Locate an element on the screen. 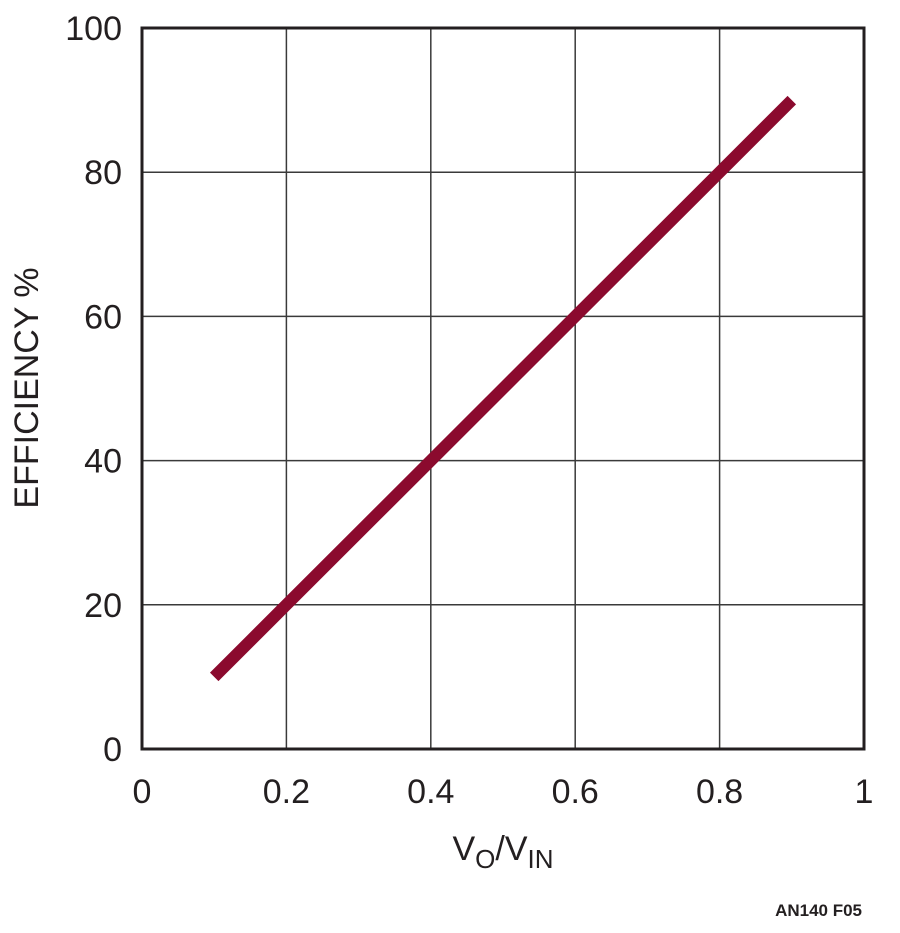 Image resolution: width=900 pixels, height=933 pixels. x-tick-labels: 0 0.2 0.4 0.6 0.8 1 is located at coordinates (503, 792).